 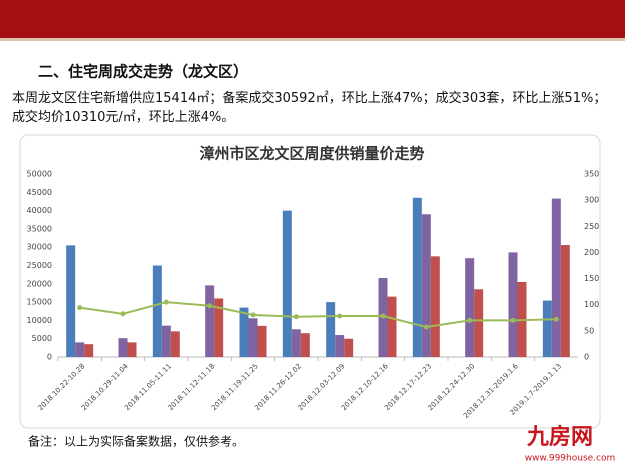 What do you see at coordinates (591, 252) in the screenshot?
I see `y2-tick-label: 200` at bounding box center [591, 252].